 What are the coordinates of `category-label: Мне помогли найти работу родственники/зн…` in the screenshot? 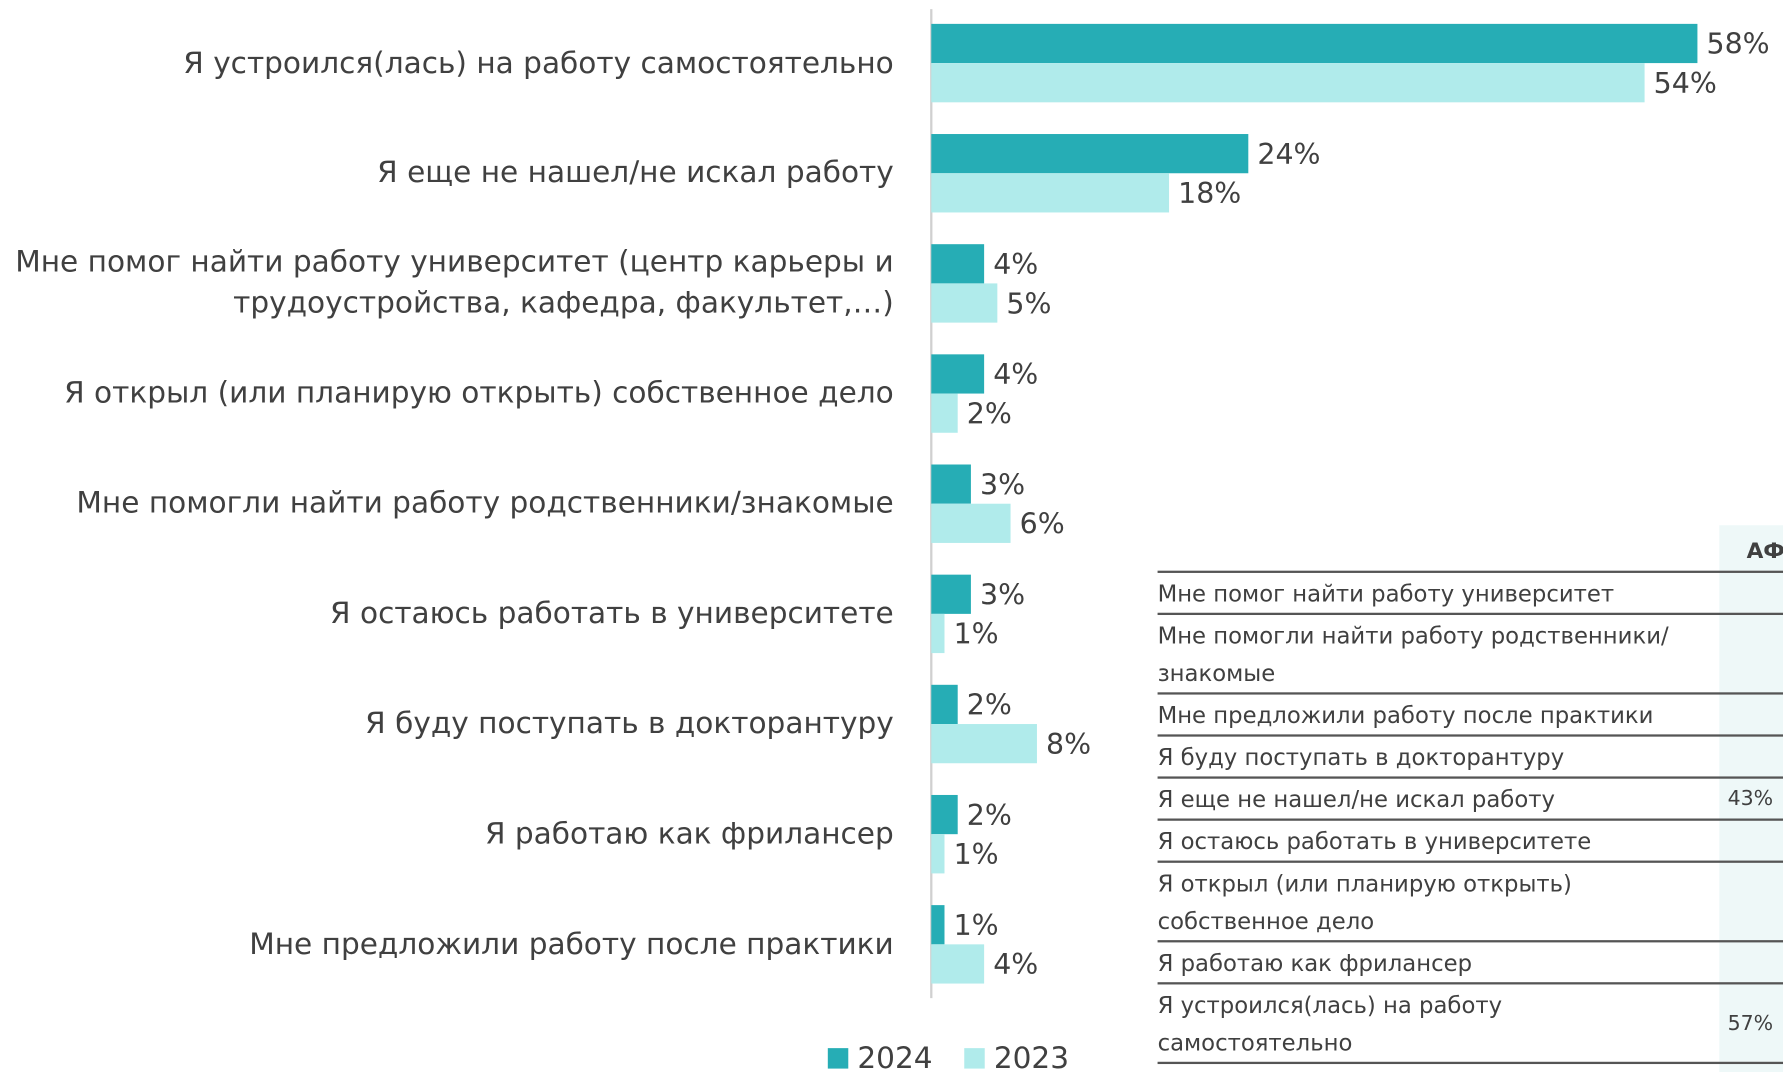 It's located at (485, 503).